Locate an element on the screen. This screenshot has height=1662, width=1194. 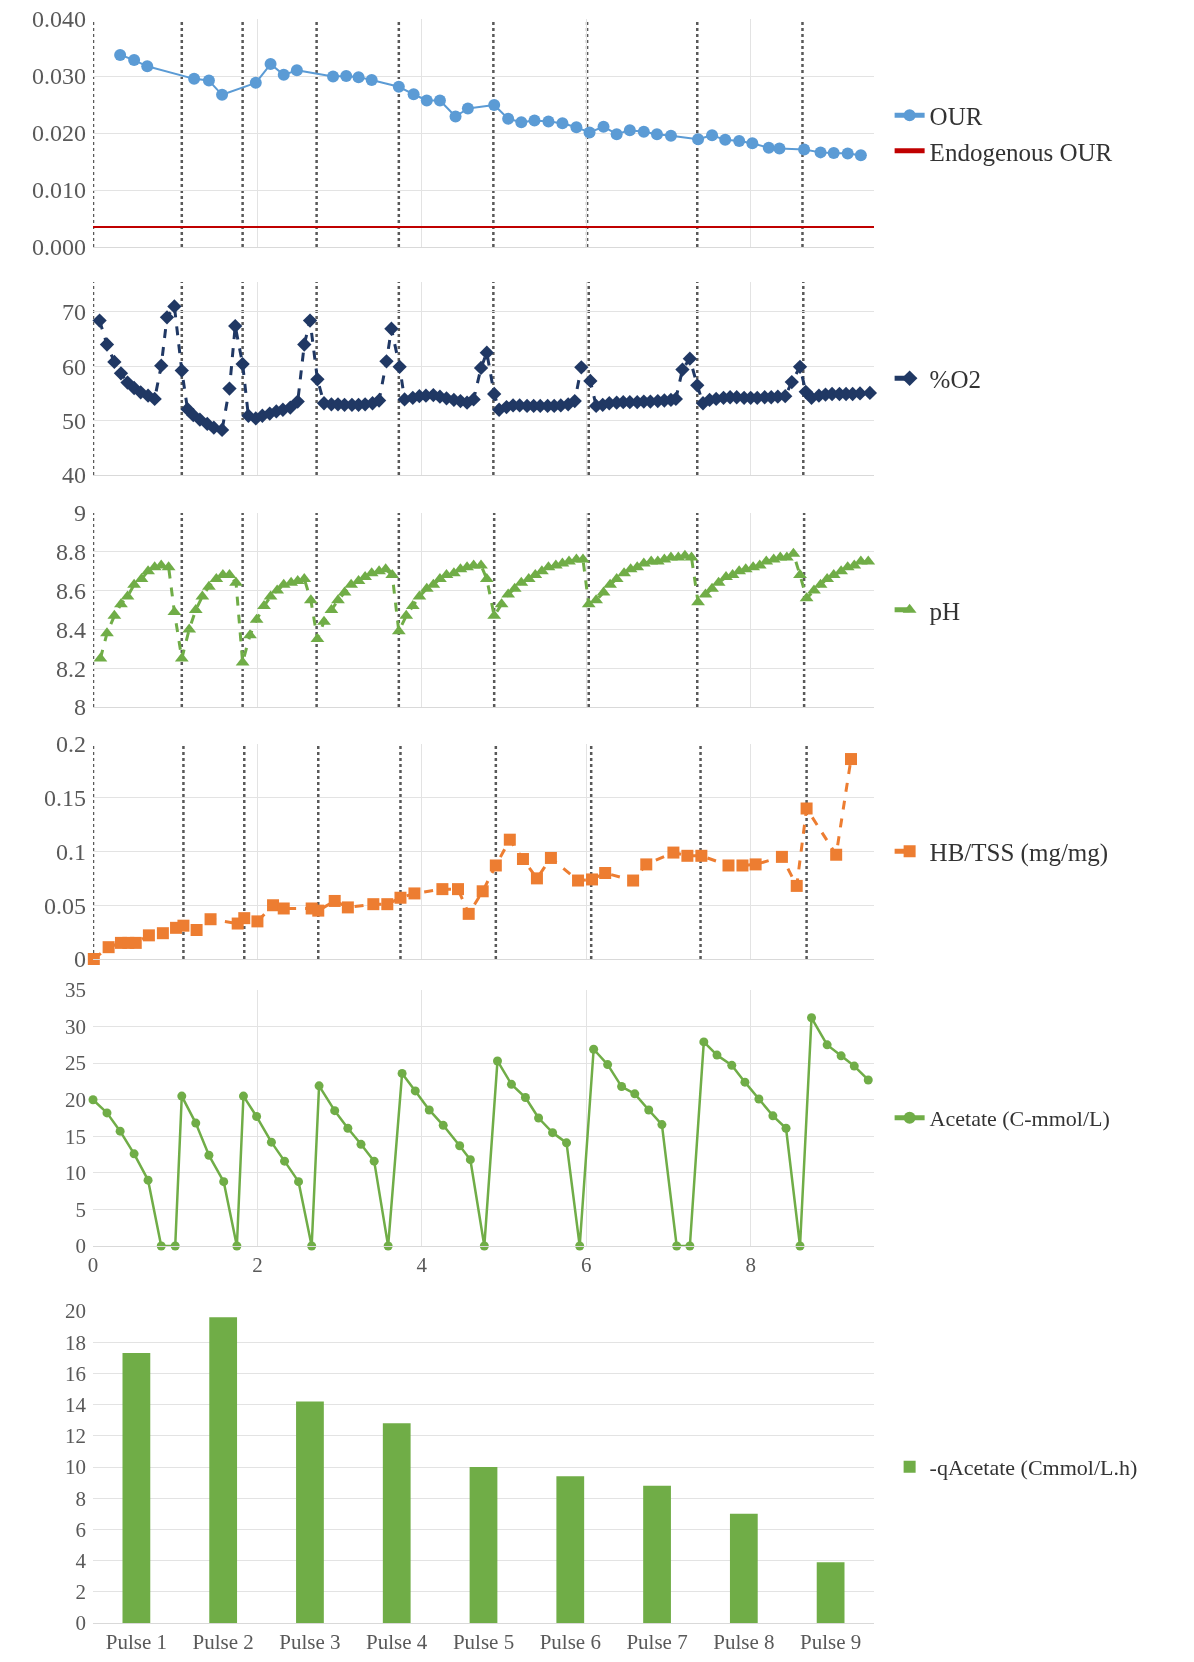
y-tick-label: 9 is located at coordinates (80, 513).